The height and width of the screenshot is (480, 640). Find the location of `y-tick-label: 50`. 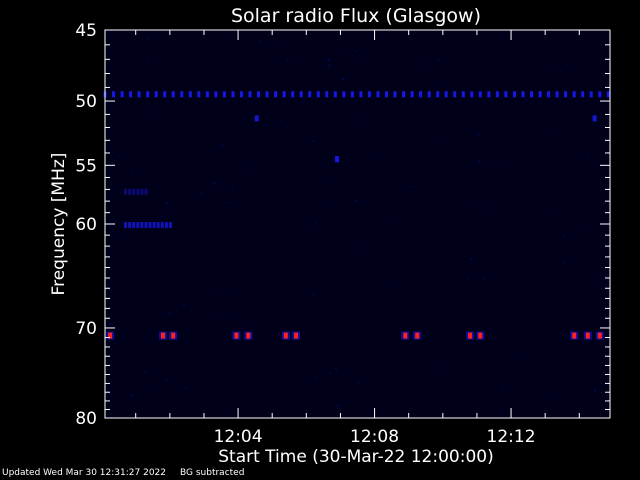

y-tick-label: 50 is located at coordinates (86, 102).